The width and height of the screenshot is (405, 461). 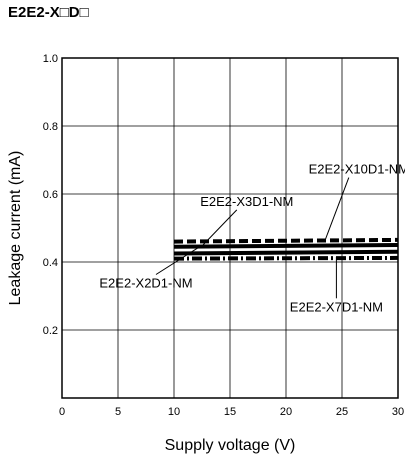 I want to click on heading-box-icon: □, so click(x=64, y=12).